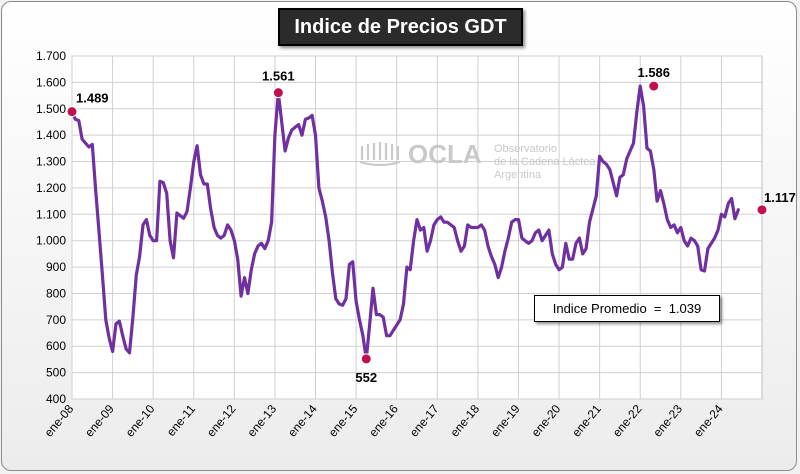 The height and width of the screenshot is (474, 800). Describe the element at coordinates (545, 162) in the screenshot. I see `watermark-line-2: de la Cadena Láctea` at that location.